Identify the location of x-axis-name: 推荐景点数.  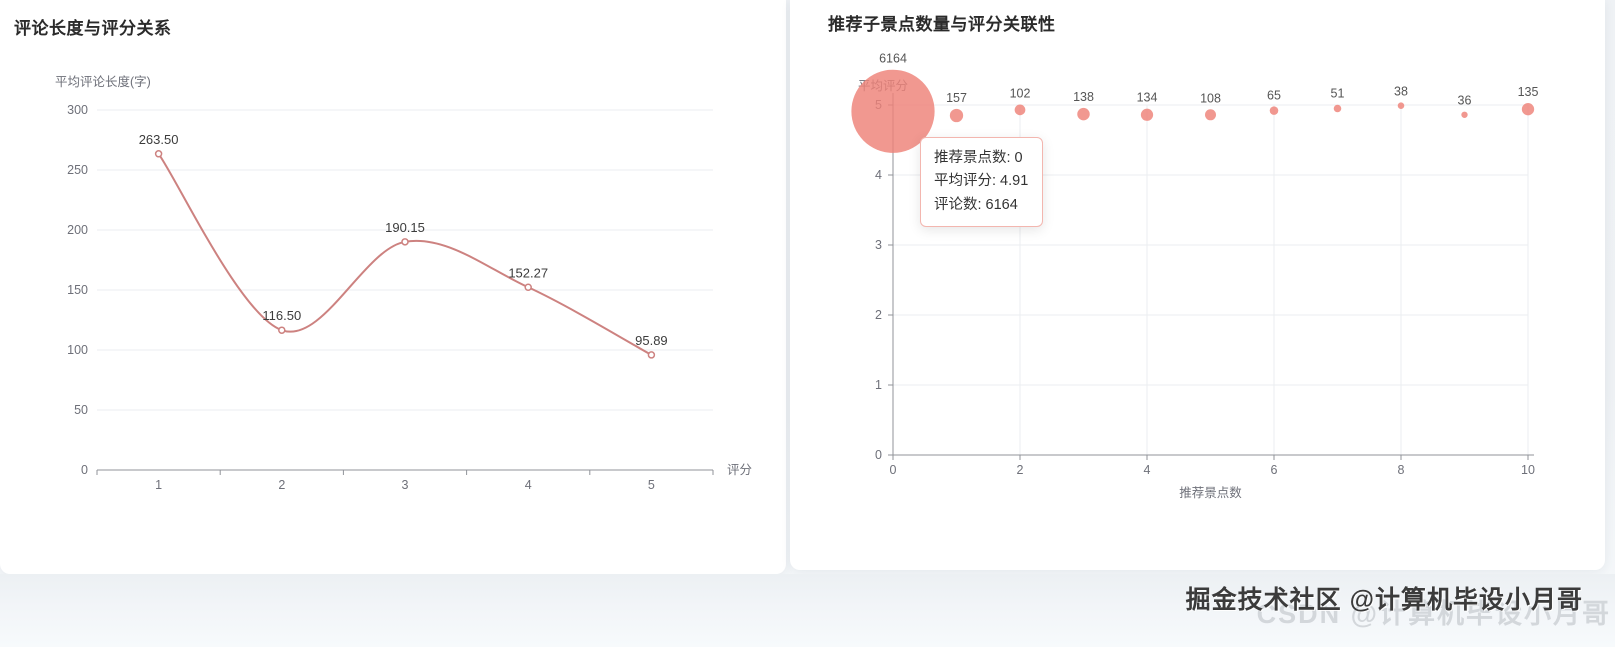
(1210, 492).